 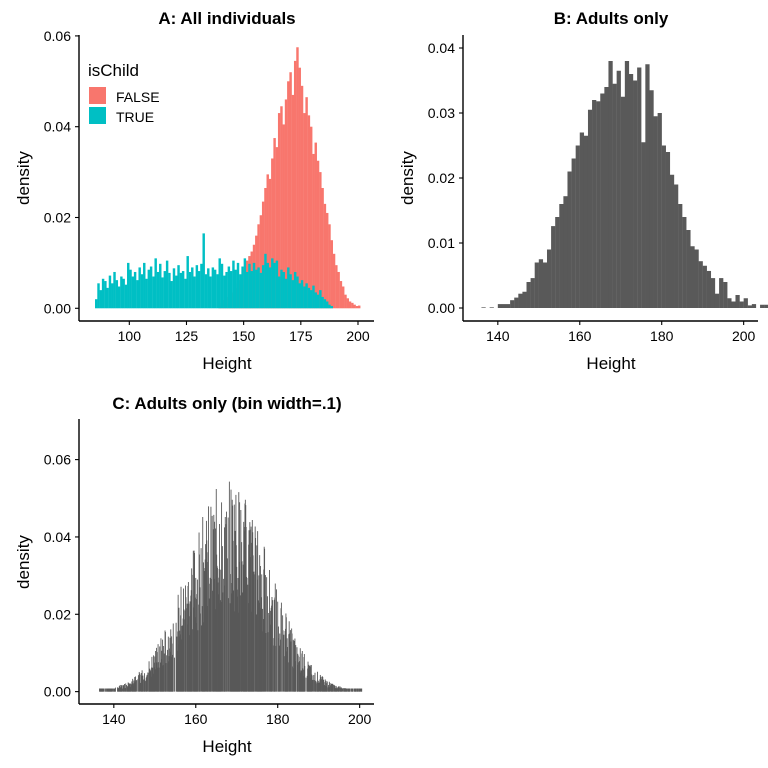 What do you see at coordinates (113, 70) in the screenshot?
I see `legend-title: isChild` at bounding box center [113, 70].